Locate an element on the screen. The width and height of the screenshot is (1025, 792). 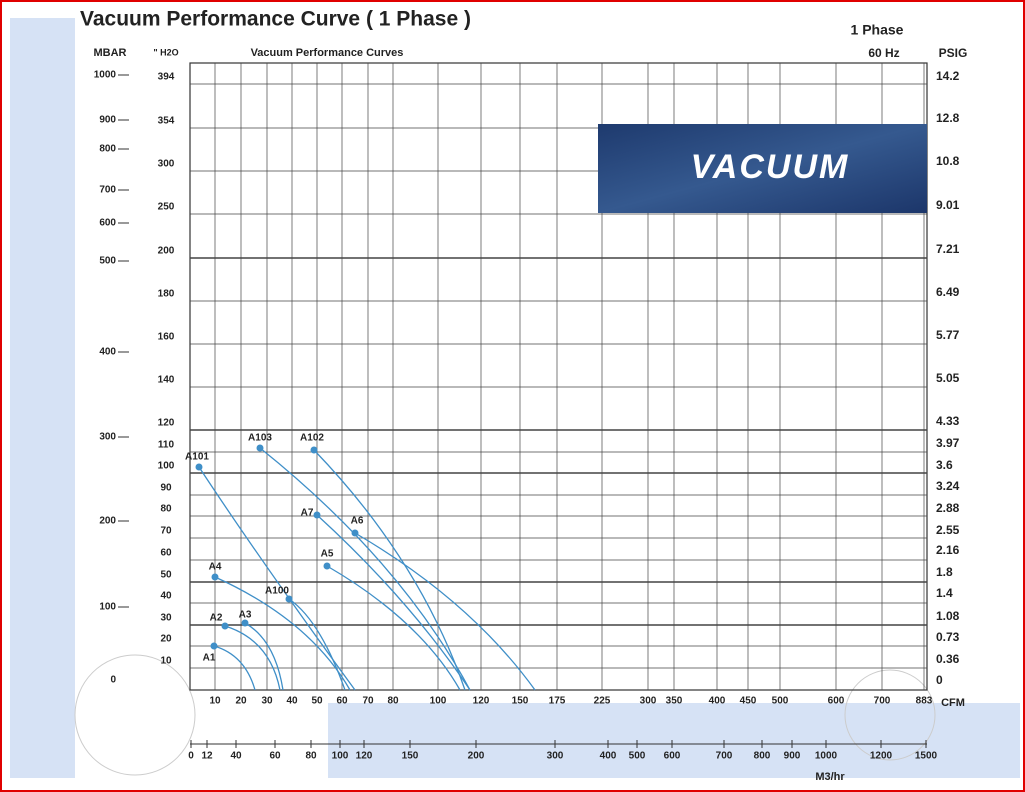
banner is located at coordinates (762, 168).